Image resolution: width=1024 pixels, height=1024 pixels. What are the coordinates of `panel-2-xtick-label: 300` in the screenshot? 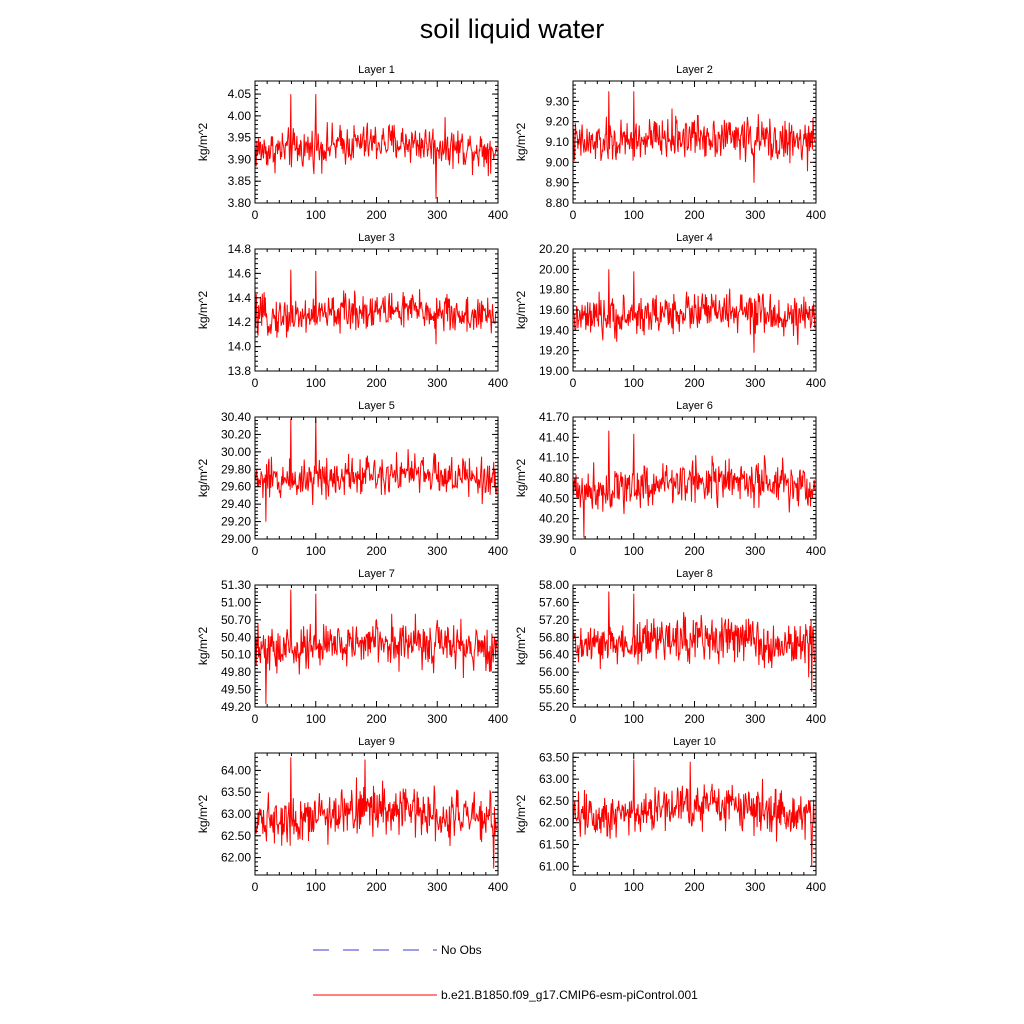 It's located at (755, 215).